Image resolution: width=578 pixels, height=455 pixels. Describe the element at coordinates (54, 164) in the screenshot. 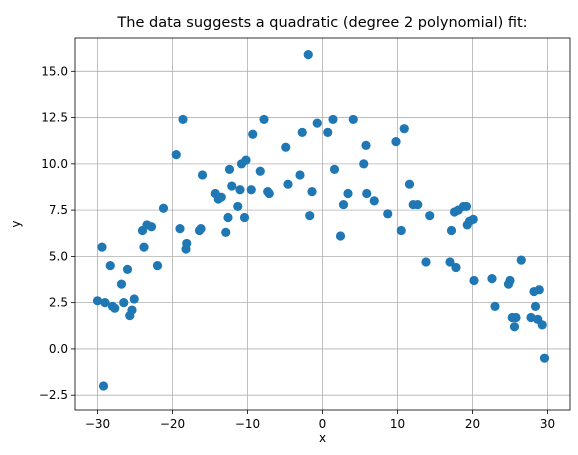

I see `y-tick-label: 10.0` at that location.